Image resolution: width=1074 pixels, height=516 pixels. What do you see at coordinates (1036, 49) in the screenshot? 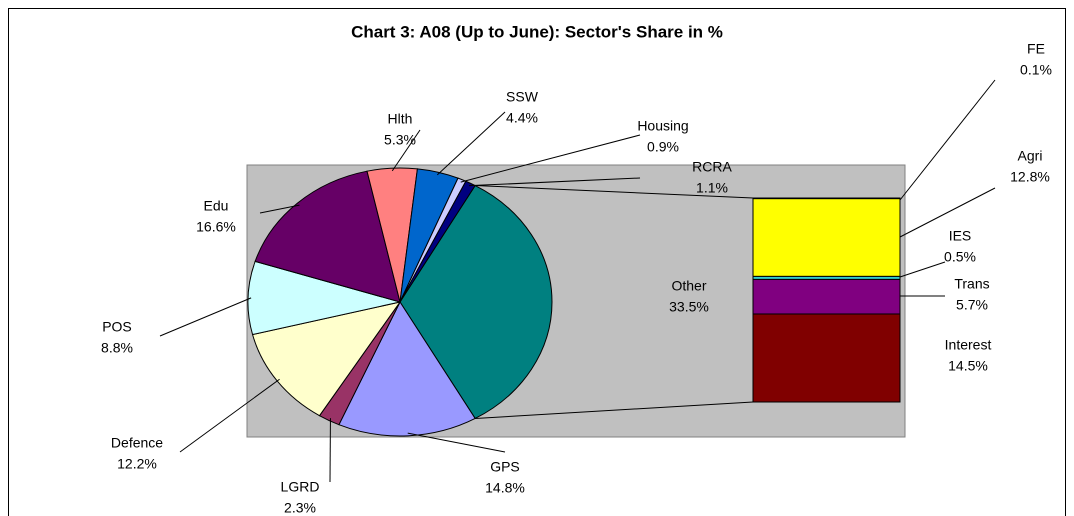
I see `bar-label: FE` at bounding box center [1036, 49].